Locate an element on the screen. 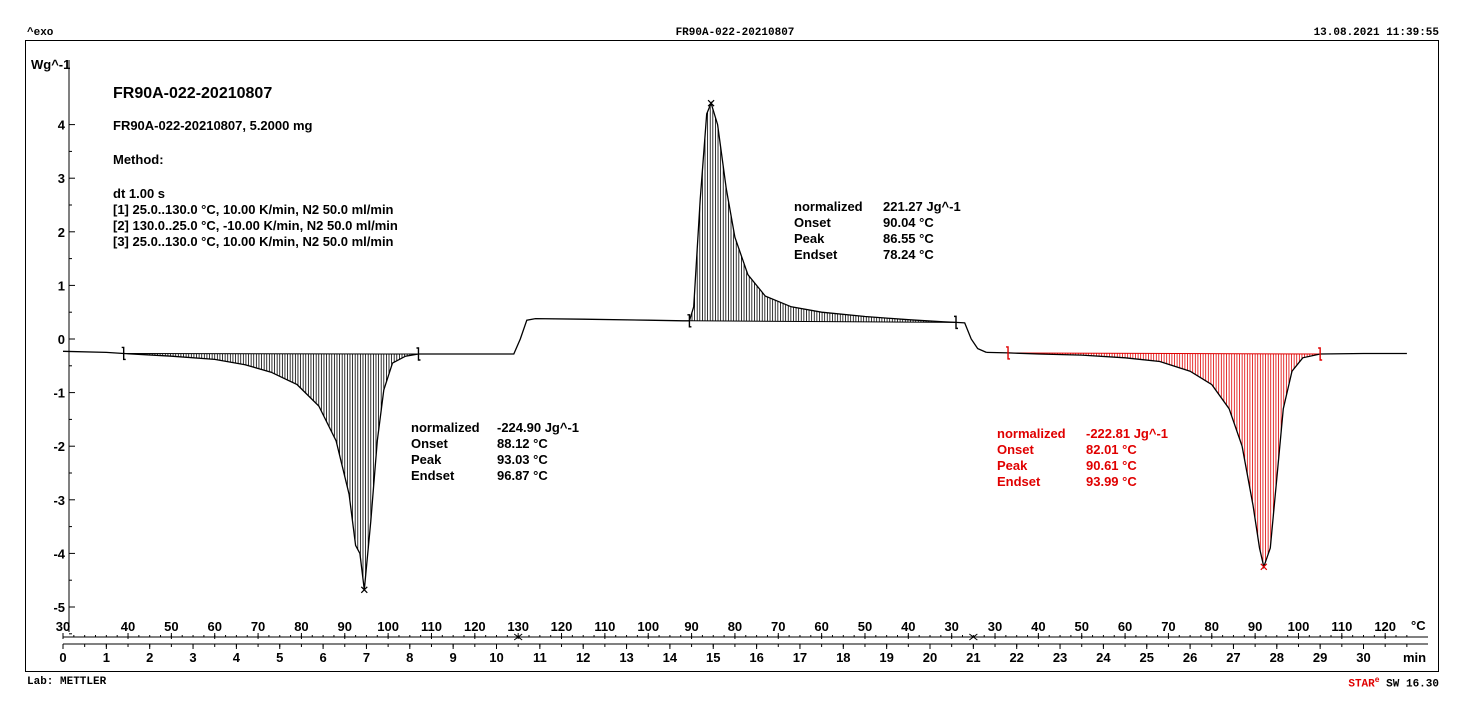 Image resolution: width=1470 pixels, height=716 pixels. time-tick-label: 18 is located at coordinates (843, 657).